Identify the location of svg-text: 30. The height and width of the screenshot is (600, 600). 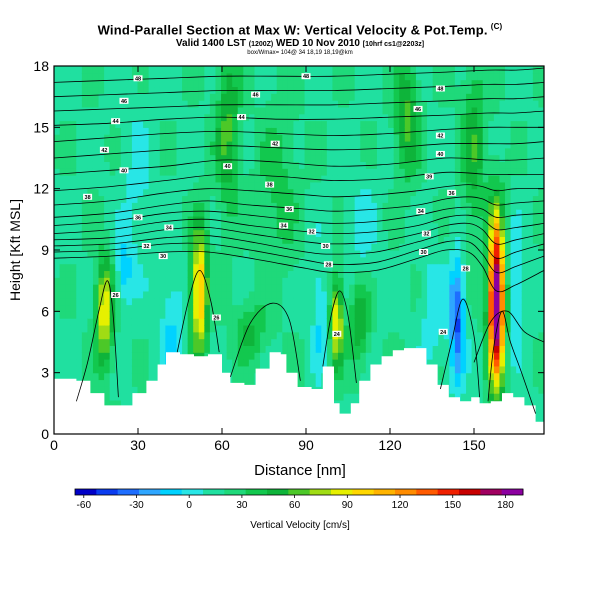
(424, 253).